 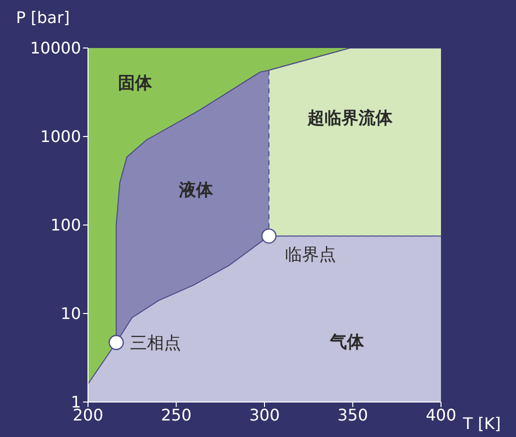 I want to click on y-tick-label: 100, so click(x=65, y=225).